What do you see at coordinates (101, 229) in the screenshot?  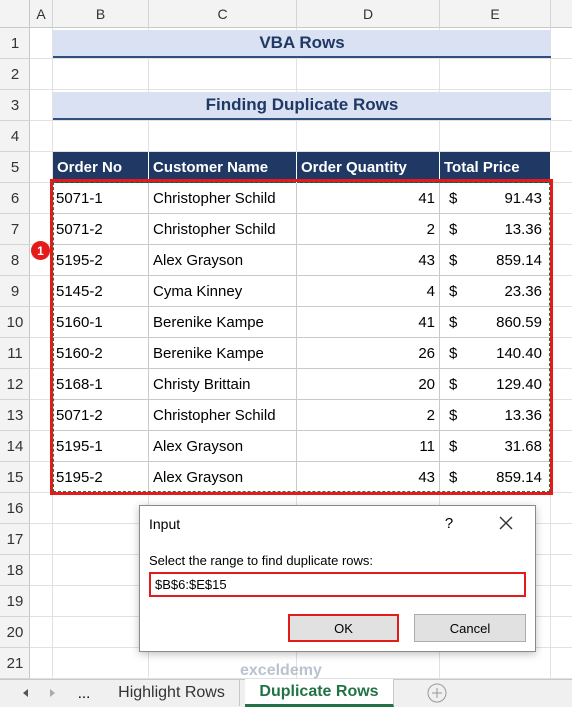 I see `cell: 5071-2` at bounding box center [101, 229].